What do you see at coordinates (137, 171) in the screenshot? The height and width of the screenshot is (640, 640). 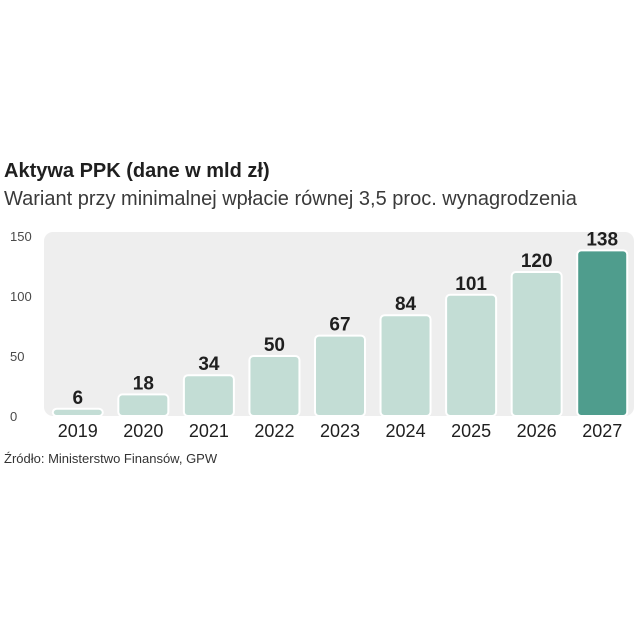 I see `chart-title: Aktywa PPK (dane w mld zł)` at bounding box center [137, 171].